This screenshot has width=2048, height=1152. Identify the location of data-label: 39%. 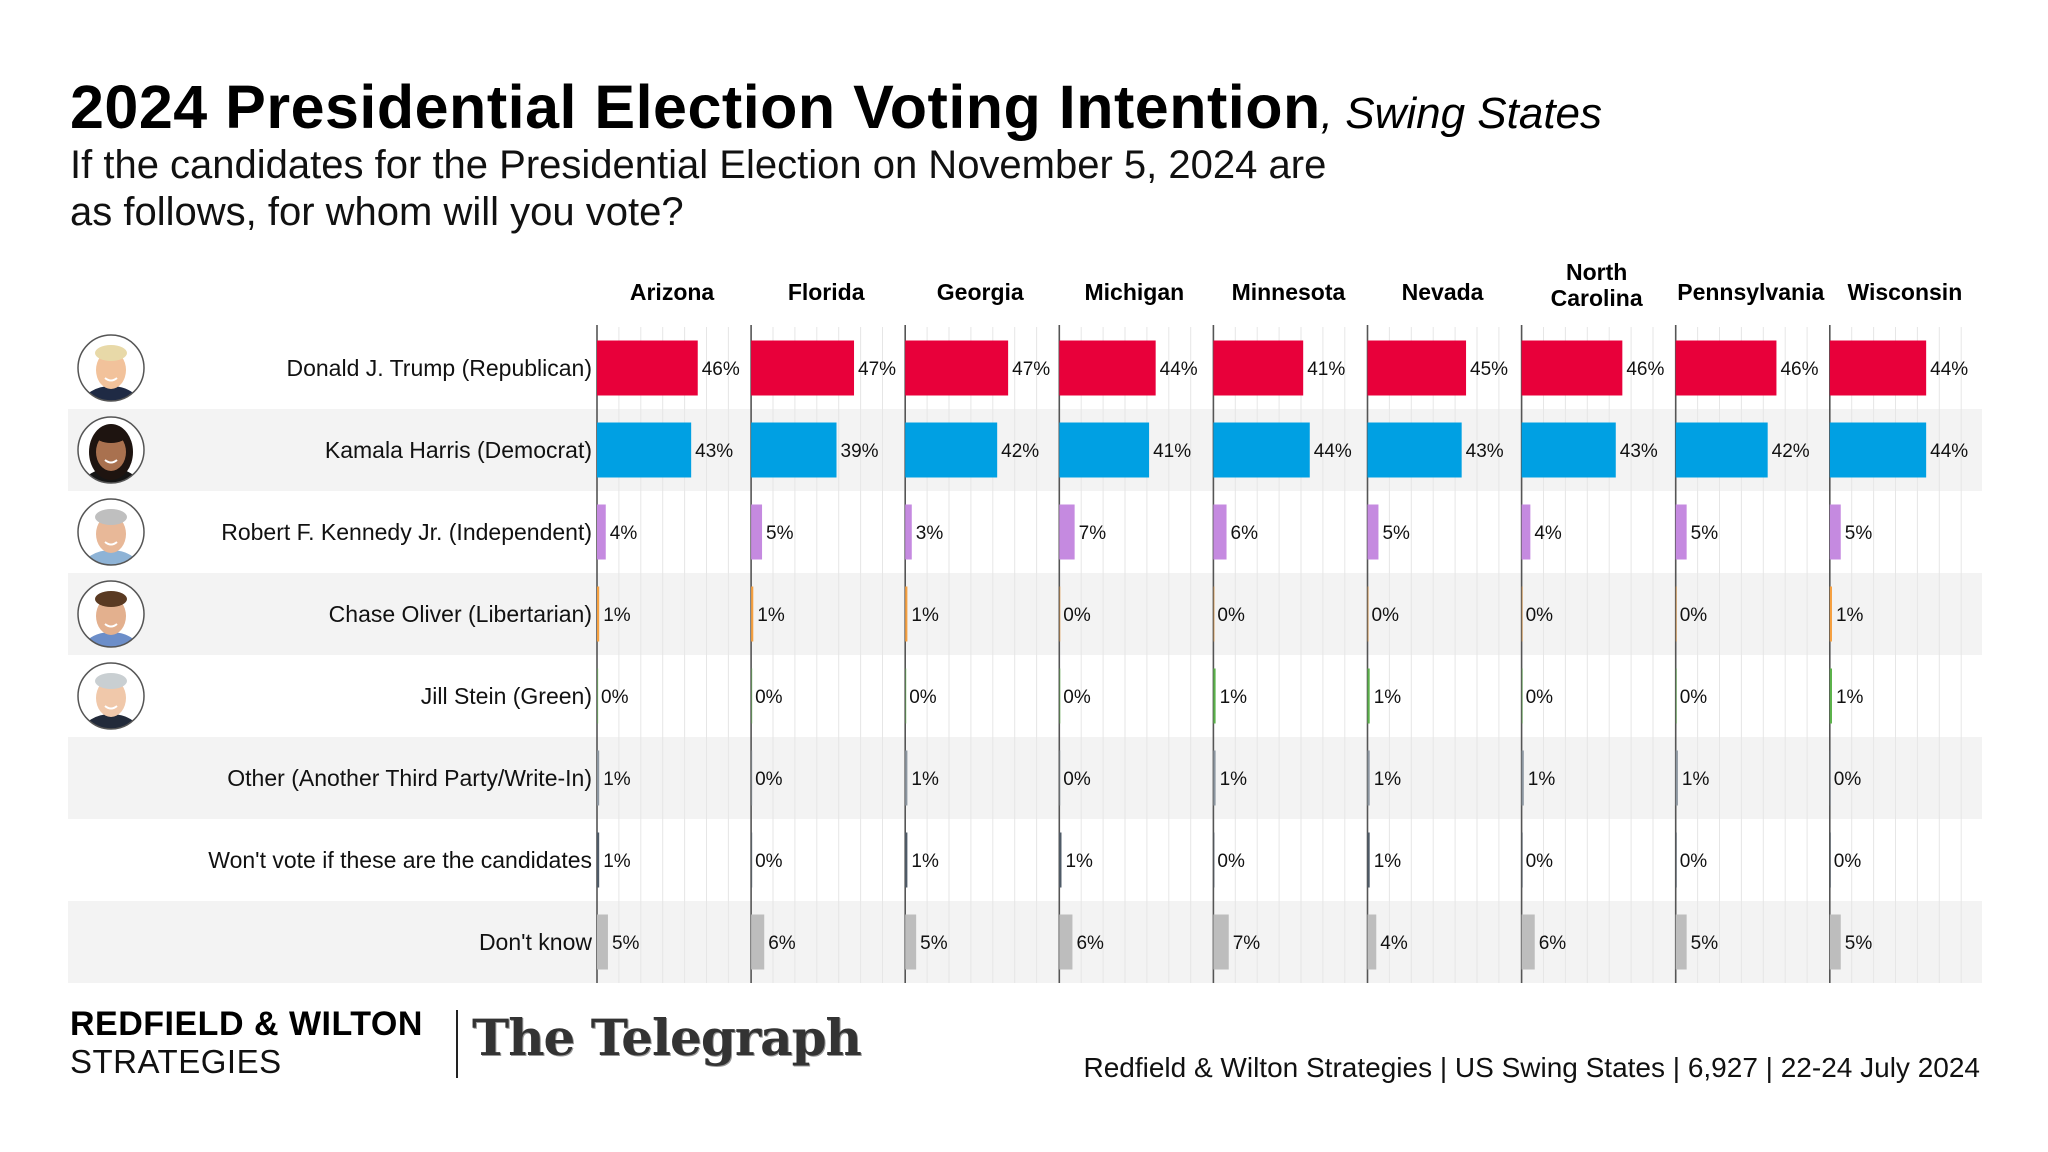
(860, 451).